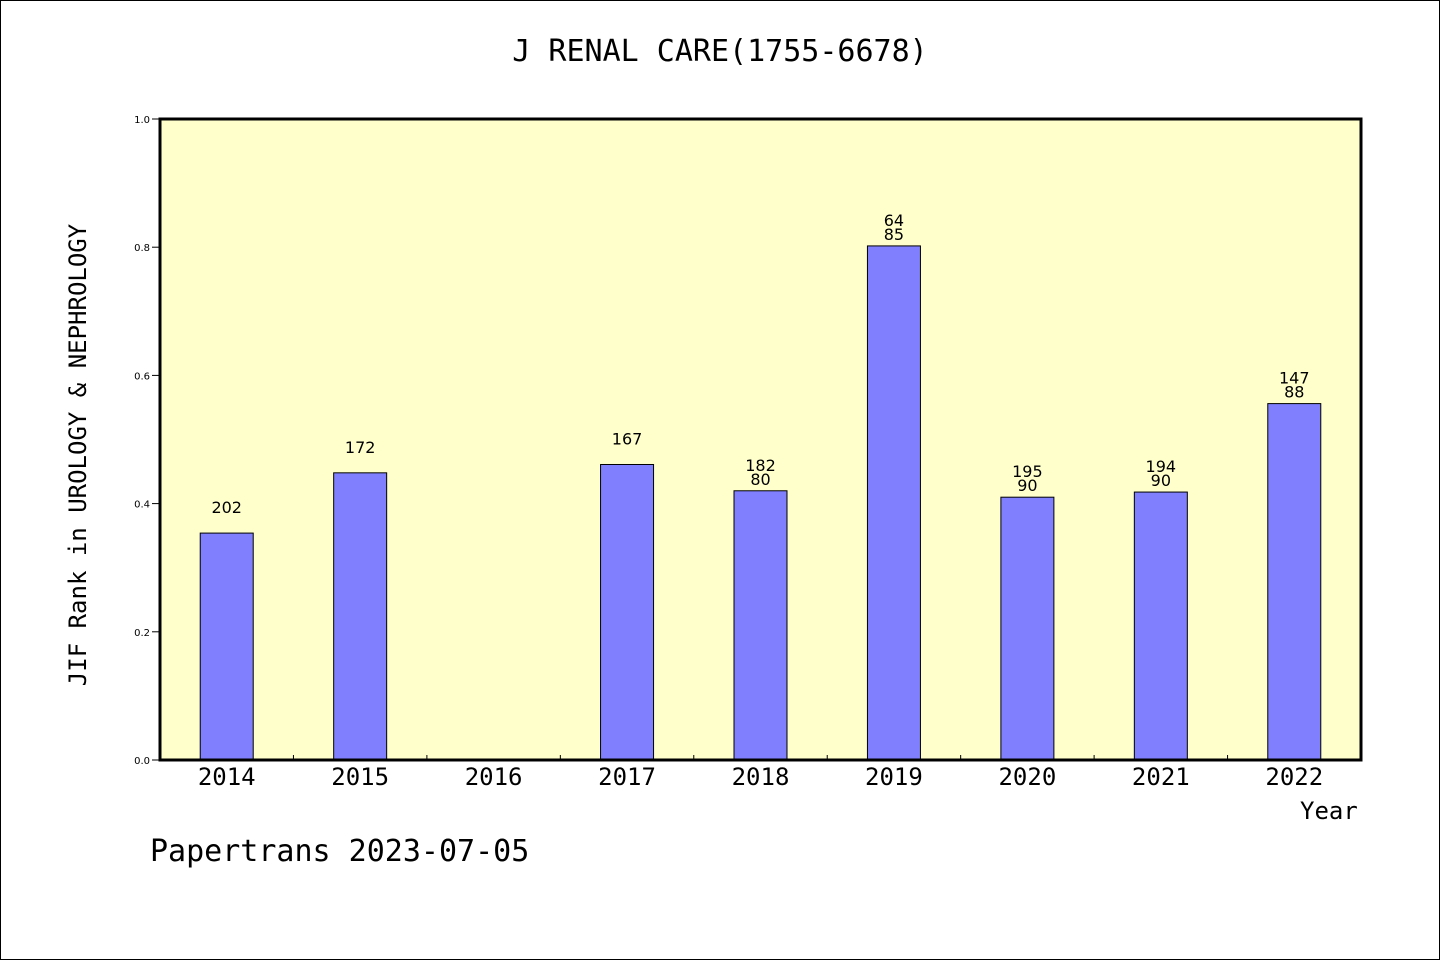  What do you see at coordinates (227, 777) in the screenshot?
I see `x-tick-label-2014: 2014` at bounding box center [227, 777].